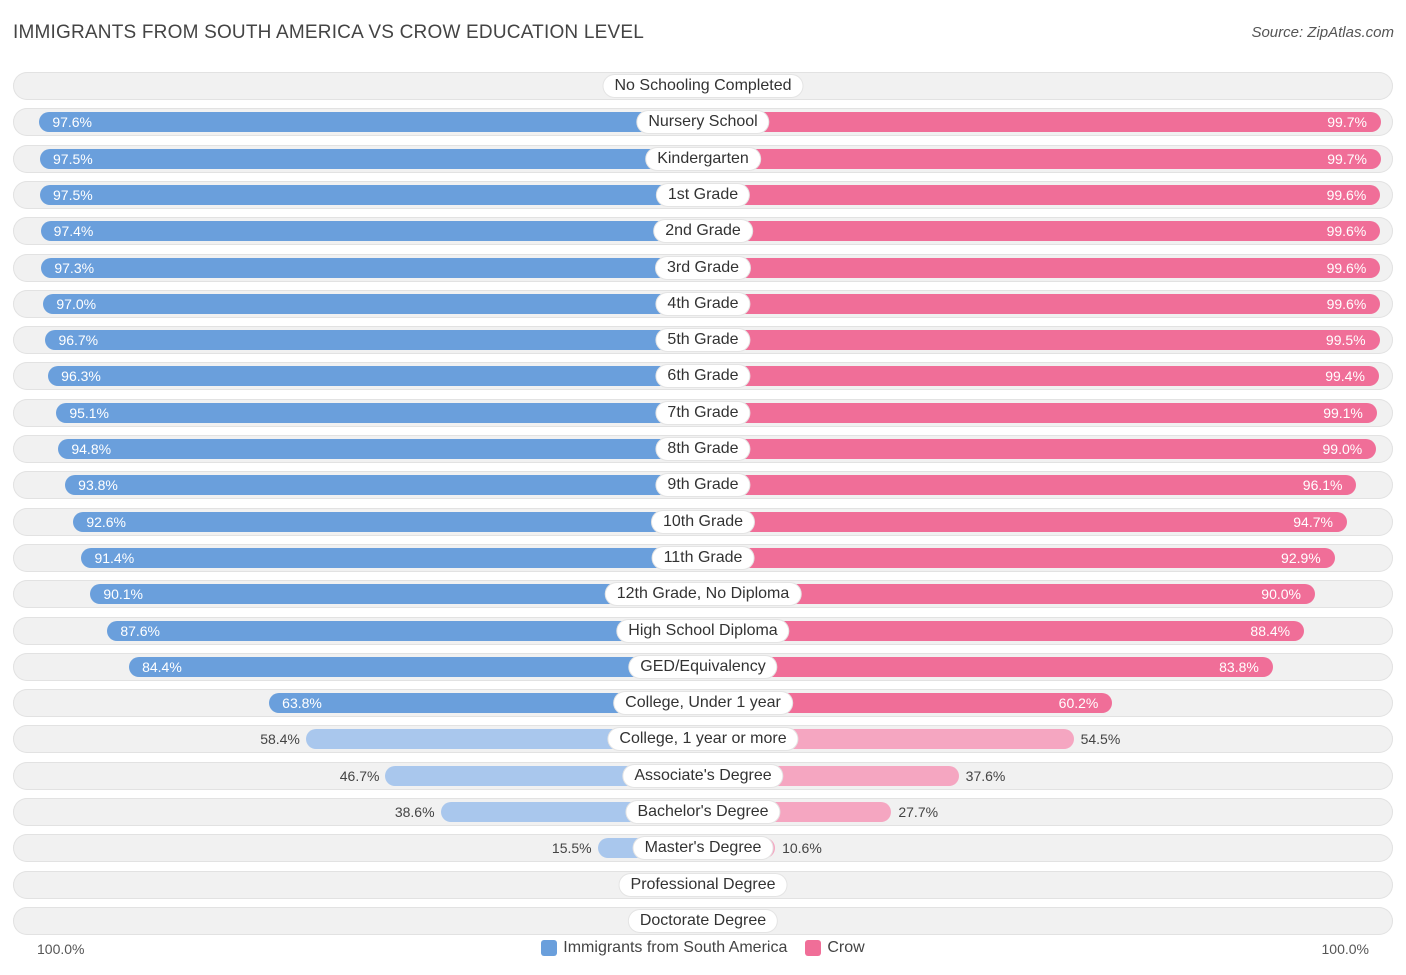 The image size is (1406, 975). Describe the element at coordinates (1342, 449) in the screenshot. I see `value-label-crow: 99.0%` at that location.